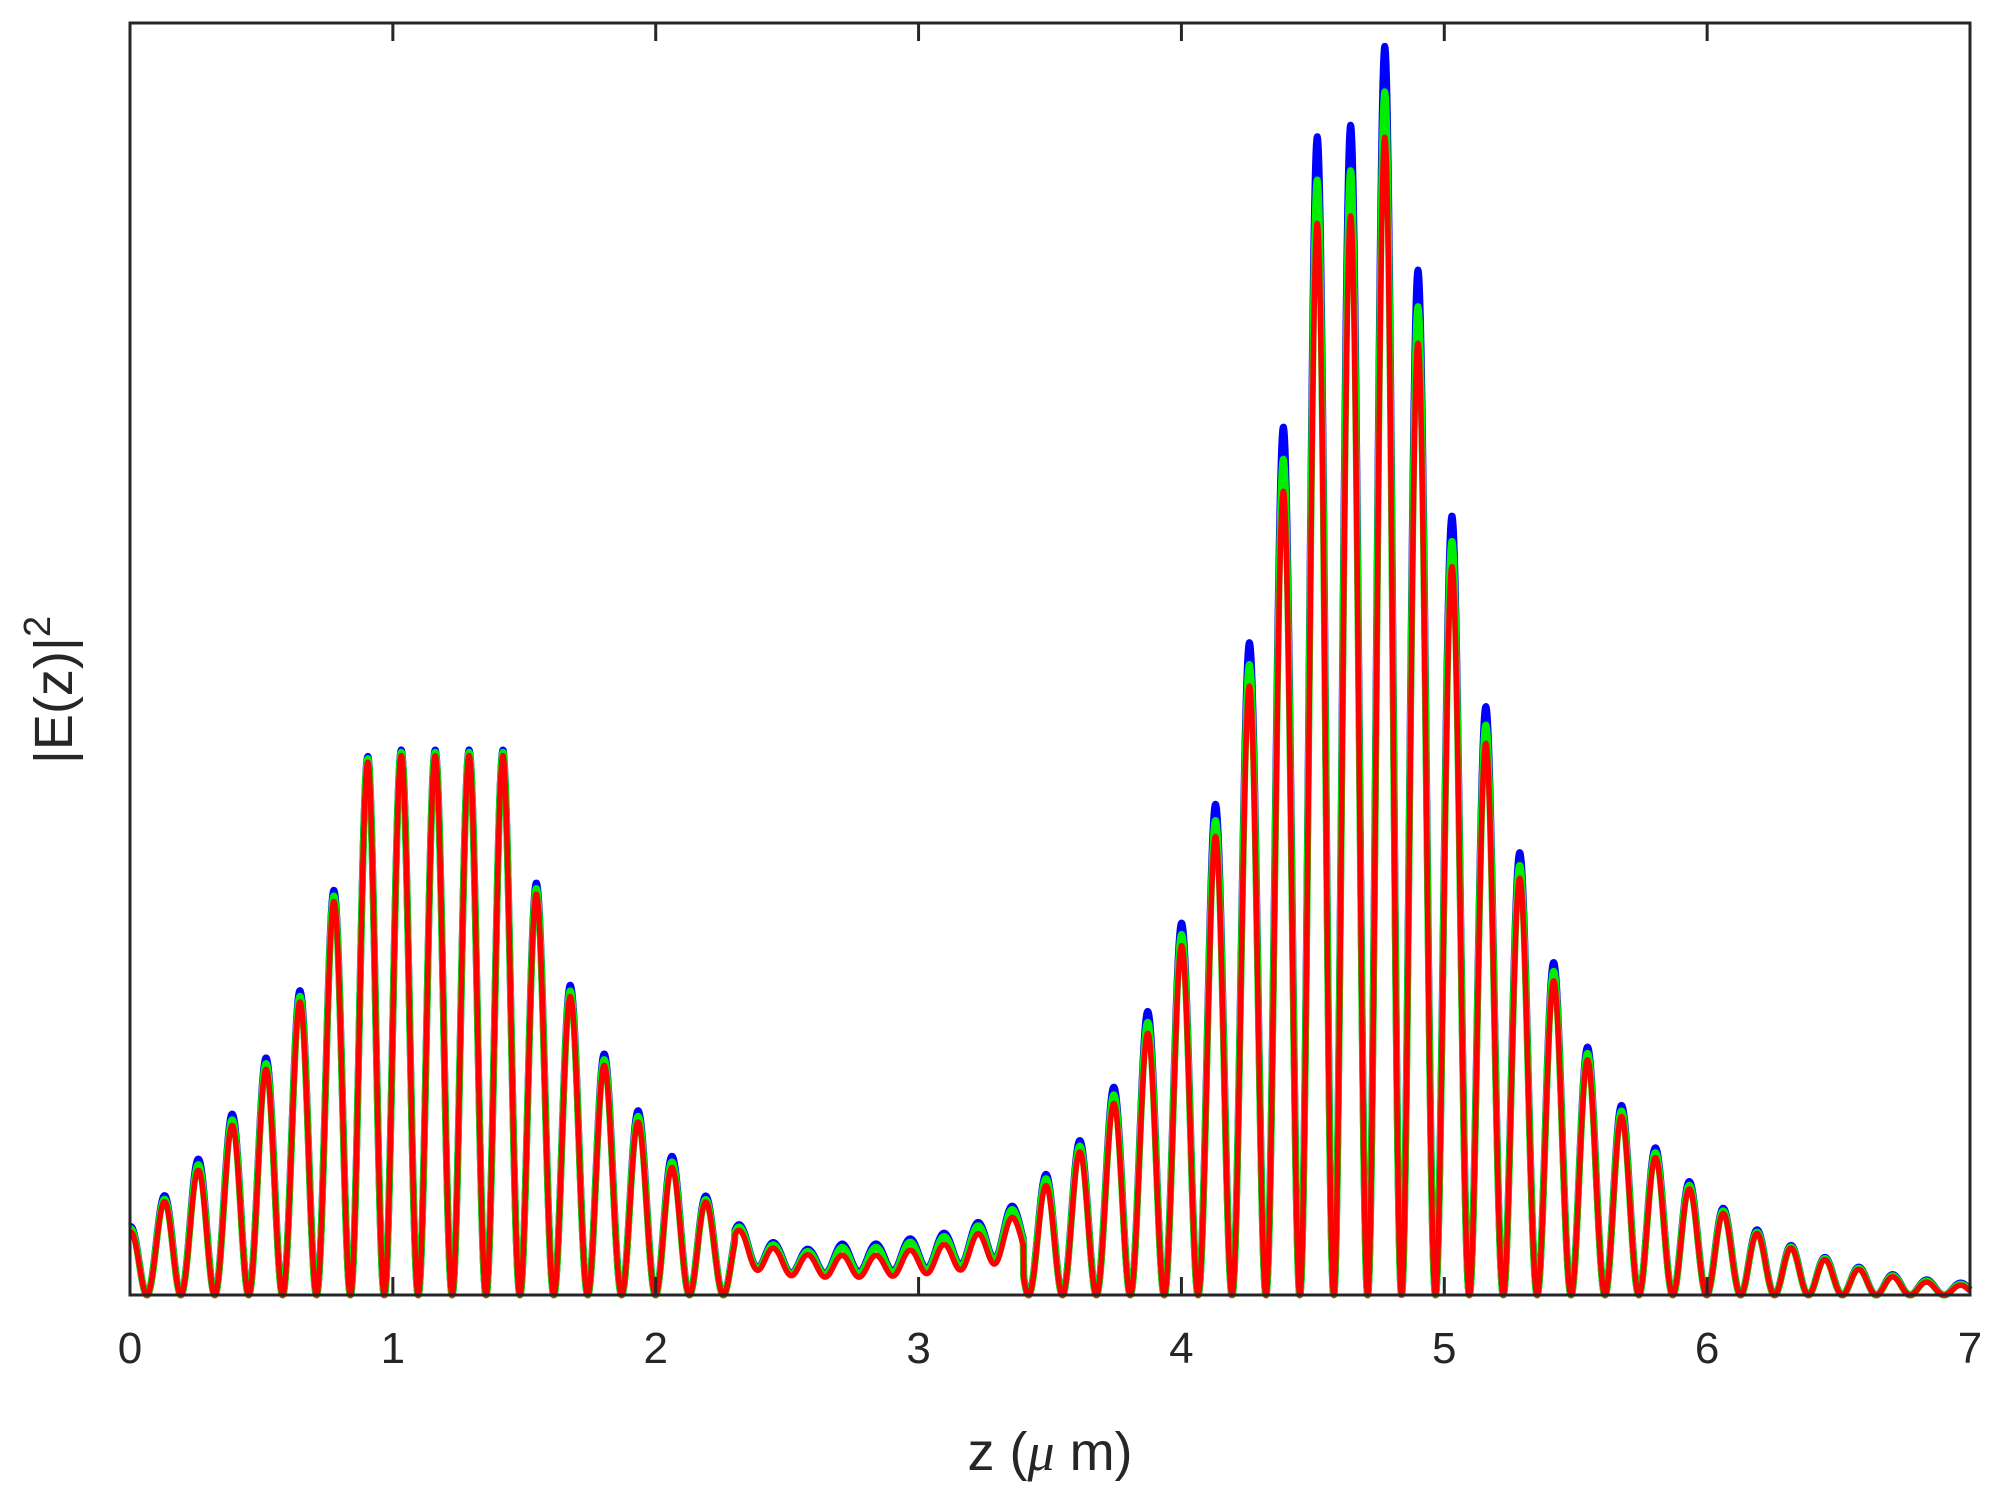  What do you see at coordinates (1444, 1348) in the screenshot?
I see `x-tick-label: 5` at bounding box center [1444, 1348].